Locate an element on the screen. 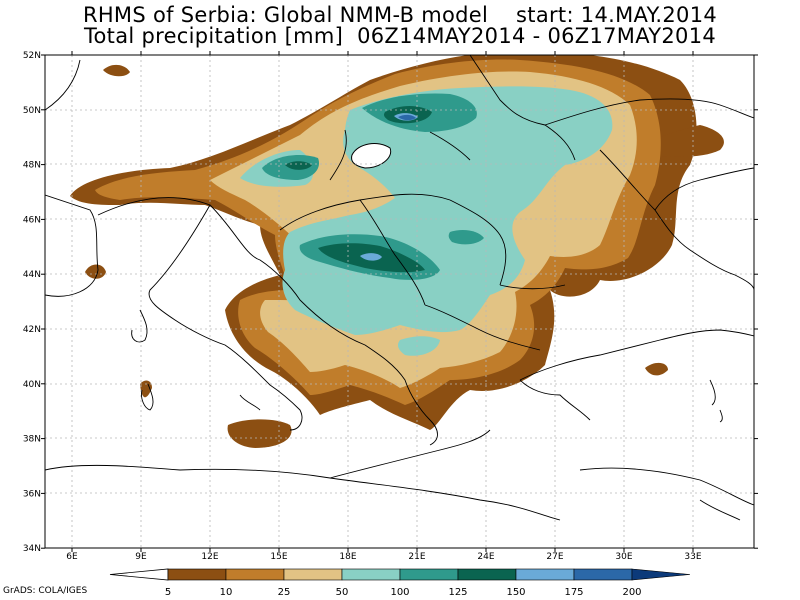 The height and width of the screenshot is (600, 800). colorbar-level-label: 125 is located at coordinates (457, 592).